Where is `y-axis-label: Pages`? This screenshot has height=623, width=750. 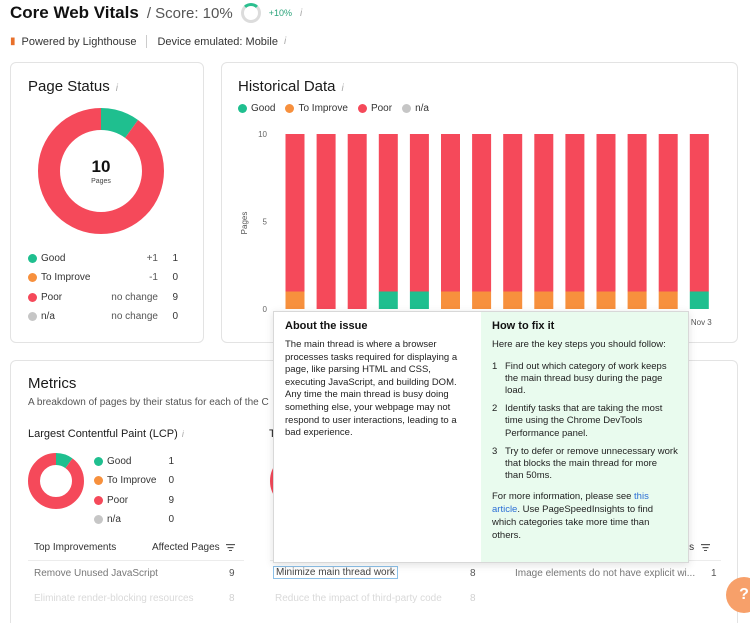 y-axis-label: Pages is located at coordinates (244, 223).